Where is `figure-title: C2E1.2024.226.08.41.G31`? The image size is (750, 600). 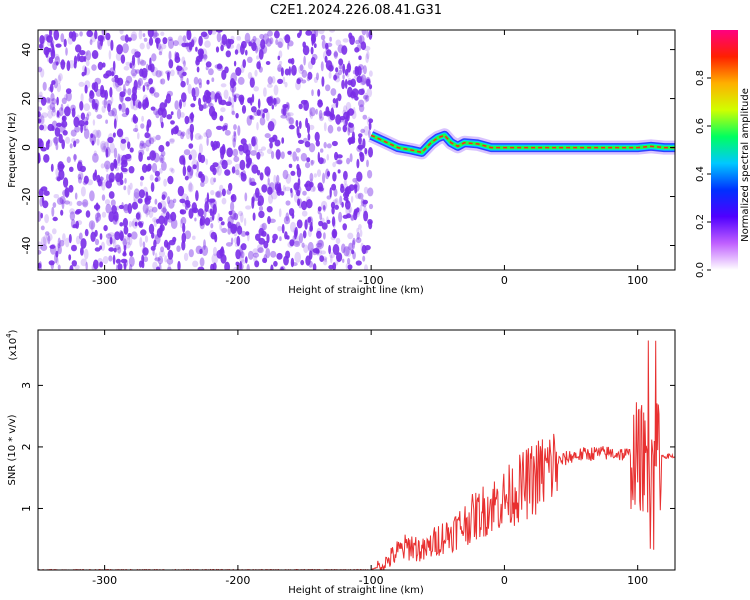
figure-title: C2E1.2024.226.08.41.G31 is located at coordinates (356, 10).